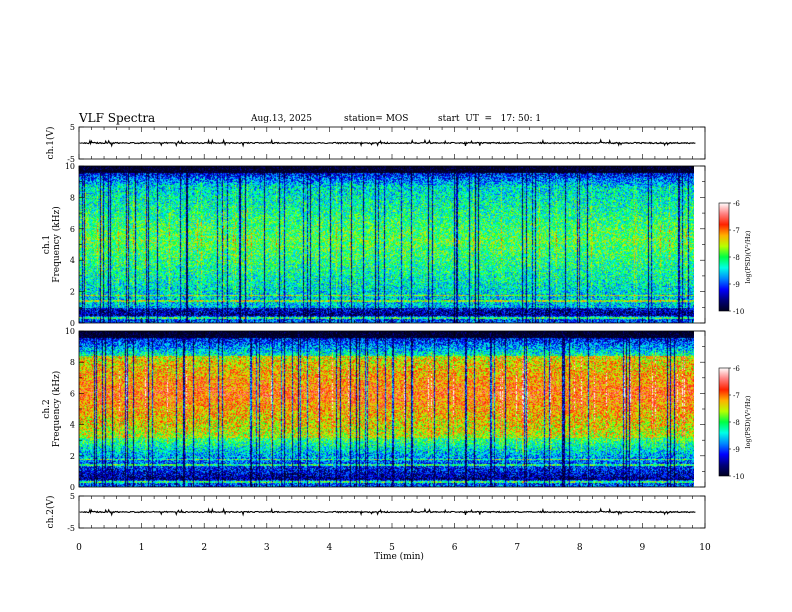 The image size is (792, 612). What do you see at coordinates (267, 548) in the screenshot?
I see `time-tick-label: 3` at bounding box center [267, 548].